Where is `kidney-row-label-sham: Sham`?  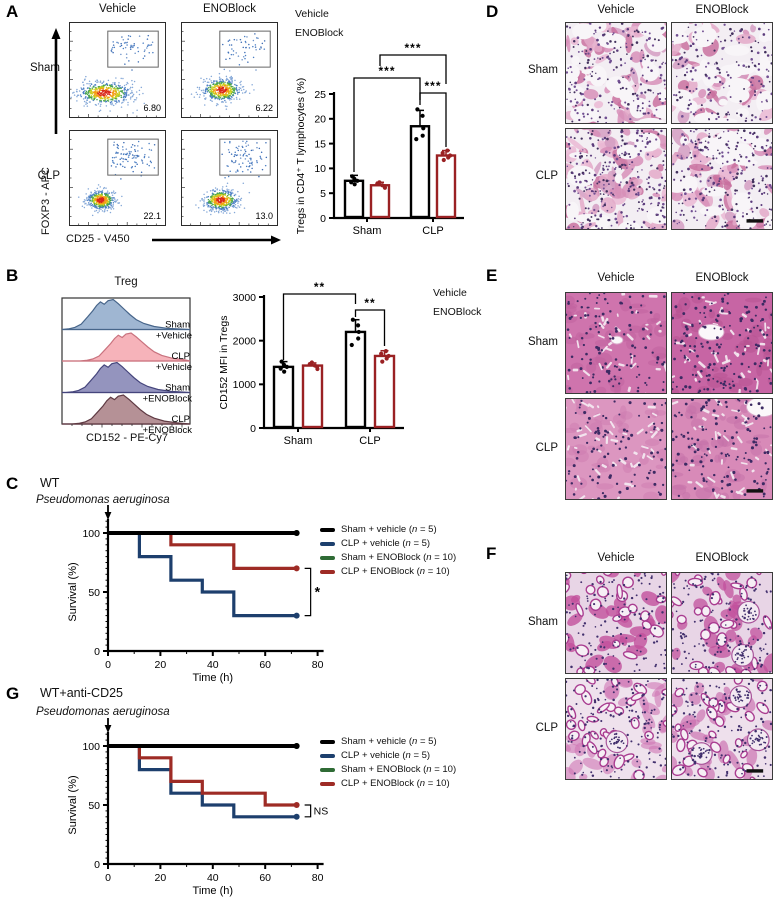
kidney-row-label-sham: Sham is located at coordinates (542, 622).